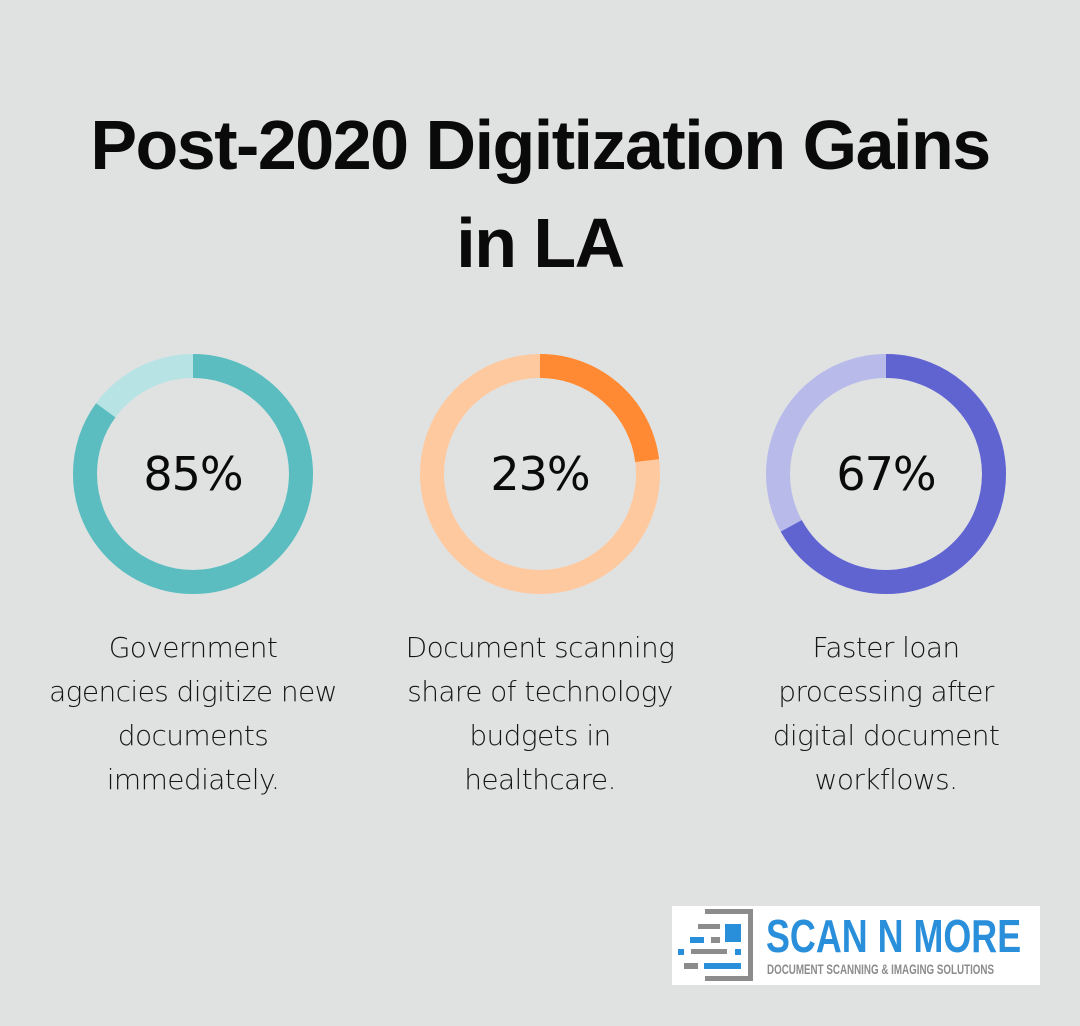 This screenshot has width=1080, height=1026. I want to click on logo-name: SCAN N MORE, so click(894, 936).